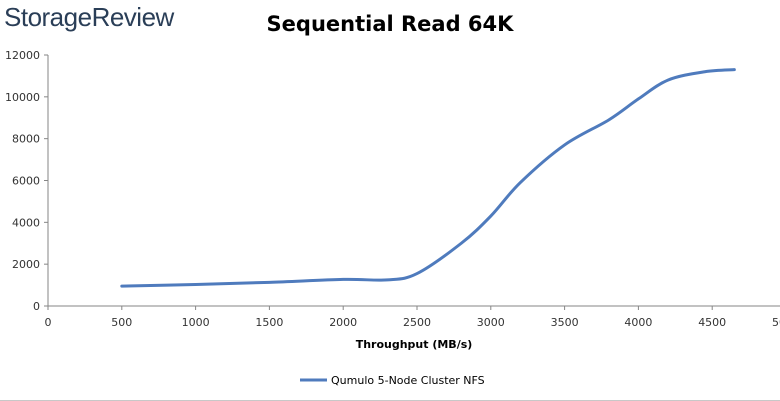 The image size is (780, 401). I want to click on x-tick-label: 3500, so click(565, 322).